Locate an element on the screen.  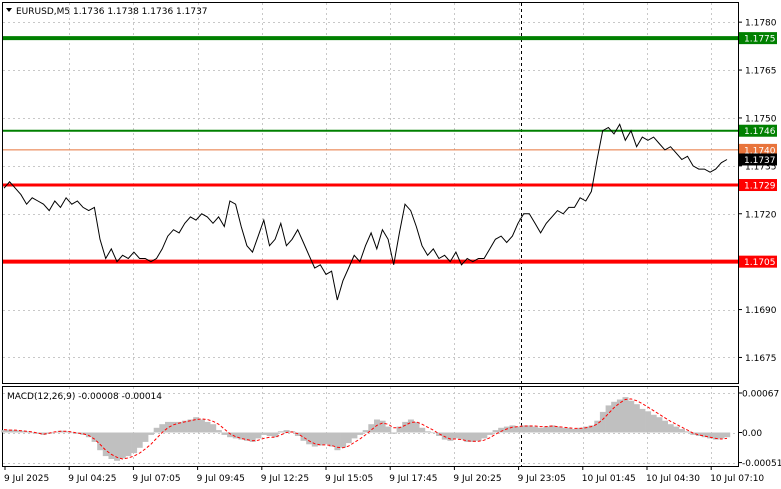
macd-tick-label: 0.00 is located at coordinates (752, 434).